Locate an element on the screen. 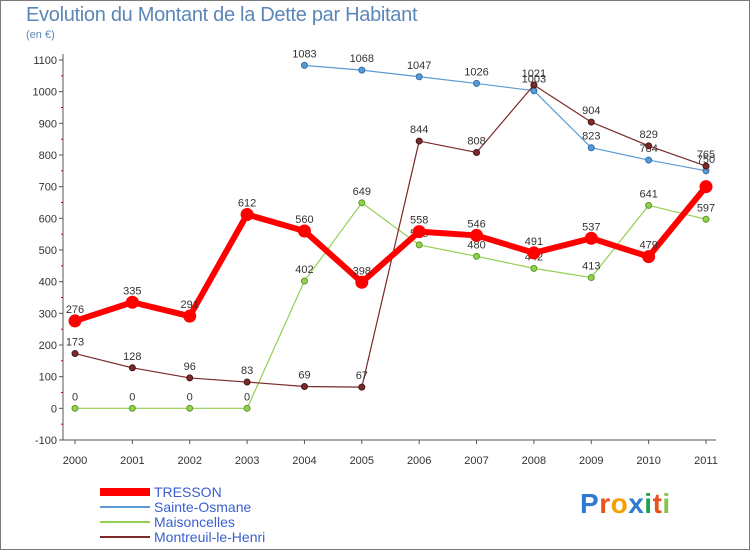 The width and height of the screenshot is (750, 550). y-tick-label: 500 is located at coordinates (48, 251).